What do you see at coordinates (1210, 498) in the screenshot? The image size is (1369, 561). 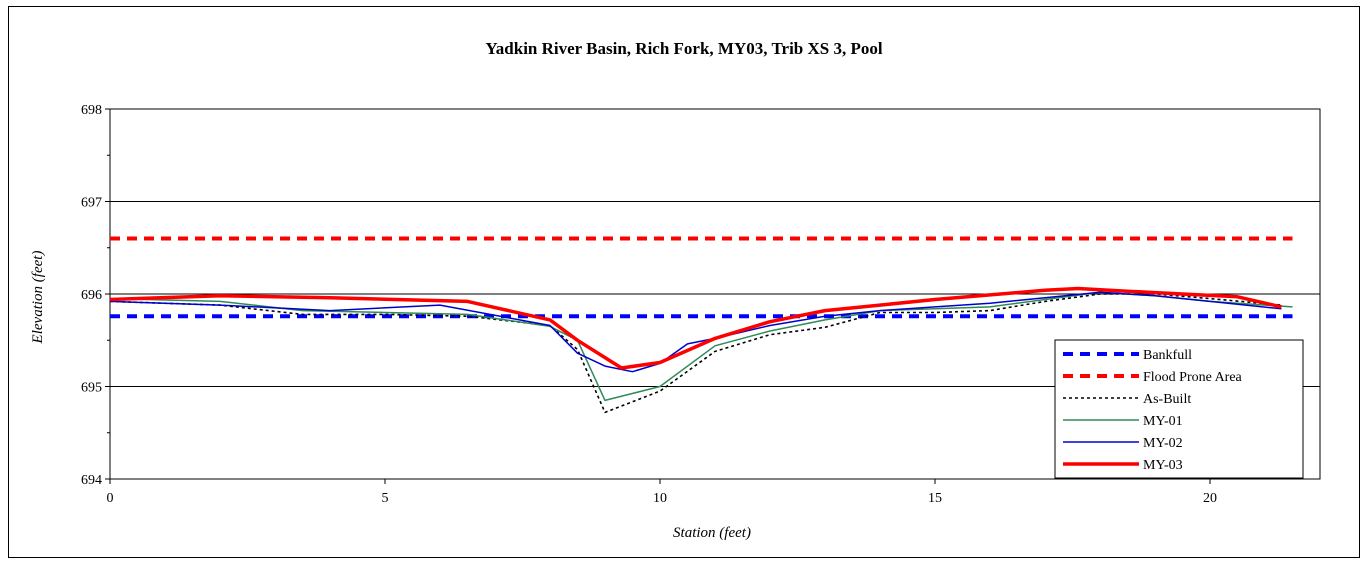 I see `x-tick-label: 20` at bounding box center [1210, 498].